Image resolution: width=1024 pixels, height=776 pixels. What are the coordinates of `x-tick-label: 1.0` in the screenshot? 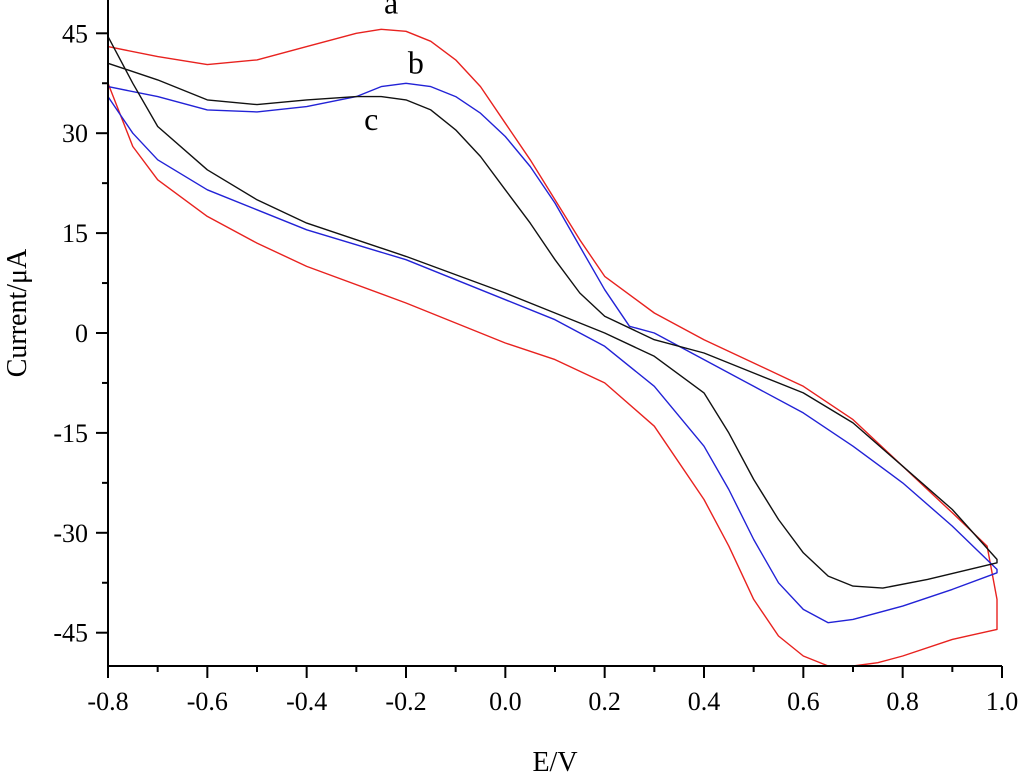 It's located at (1002, 701).